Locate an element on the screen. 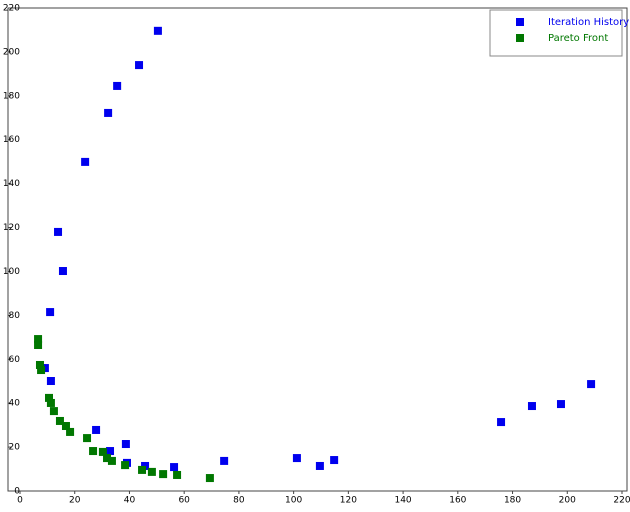 The image size is (630, 512). legend-text: Iteration History is located at coordinates (588, 22).